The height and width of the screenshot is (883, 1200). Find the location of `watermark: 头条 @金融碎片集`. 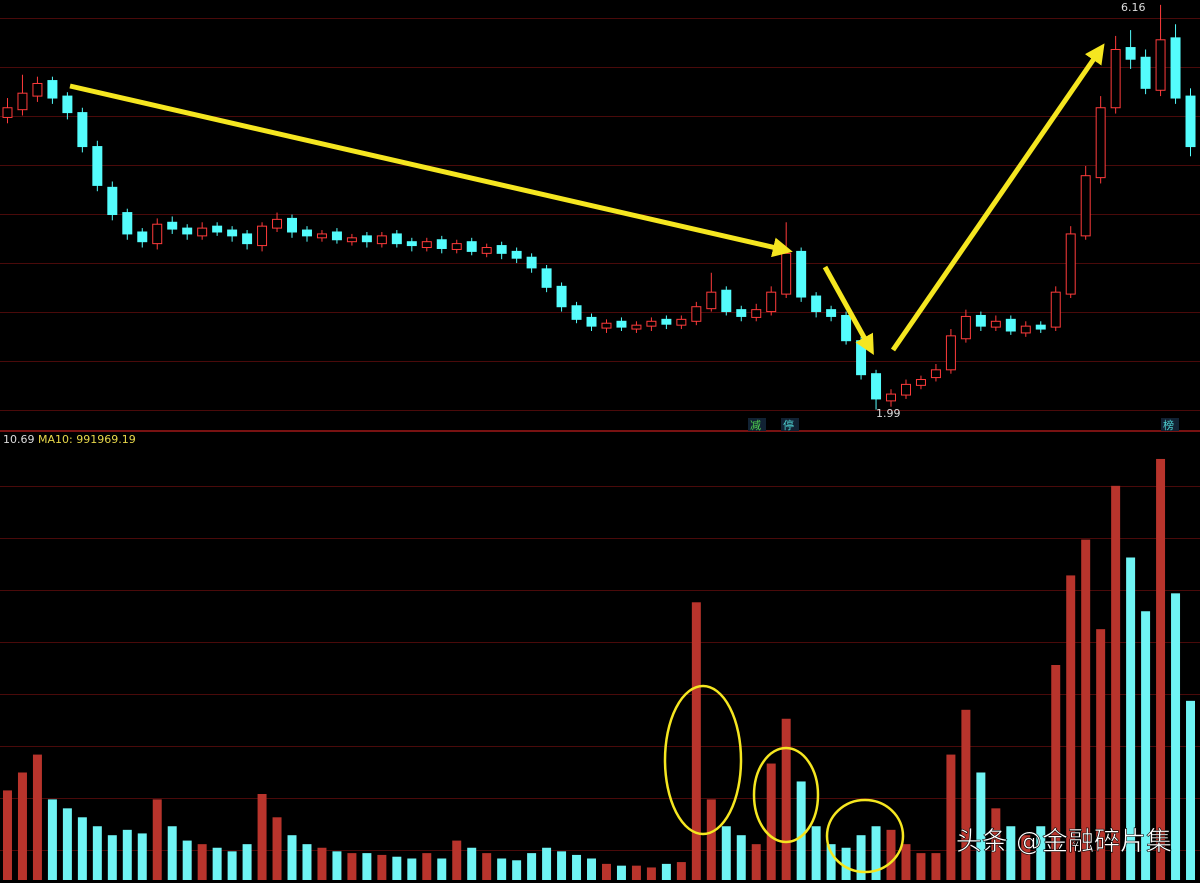

watermark: 头条 @金融碎片集 is located at coordinates (1064, 842).